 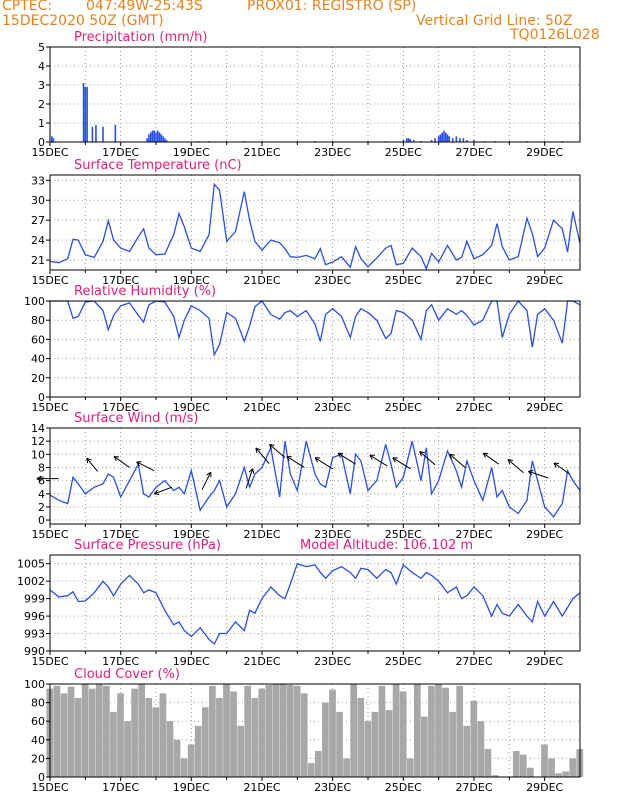 What do you see at coordinates (144, 7) in the screenshot?
I see `header-coords: 047:49W-25:43S` at bounding box center [144, 7].